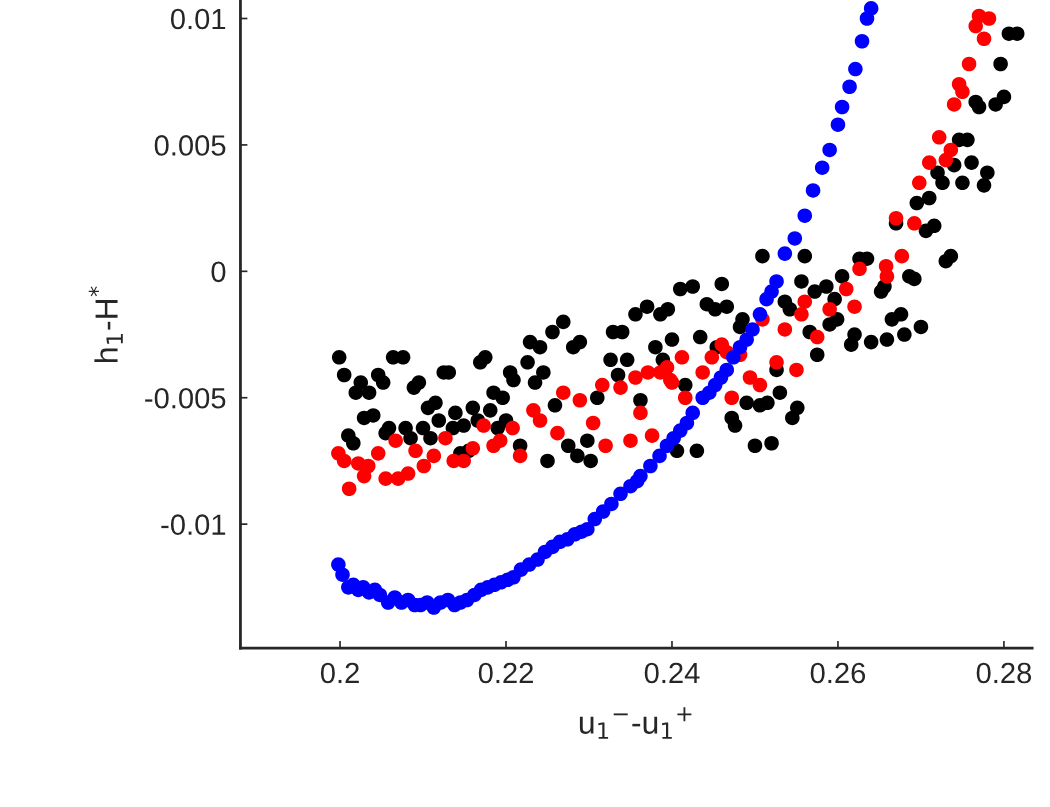 The width and height of the screenshot is (1050, 807). I want to click on x-tick-label: 0.22, so click(505, 673).